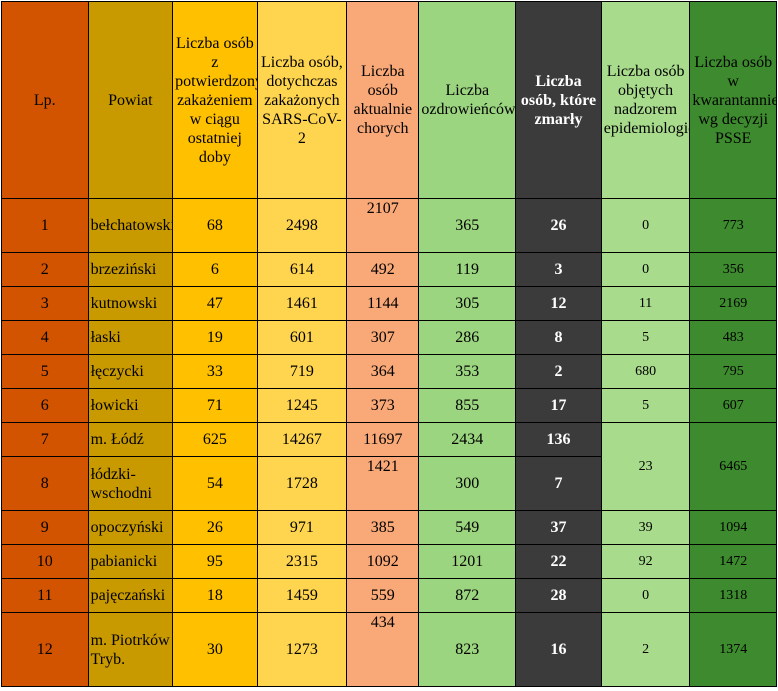 The height and width of the screenshot is (691, 778). What do you see at coordinates (45, 269) in the screenshot?
I see `cell-lp: 2` at bounding box center [45, 269].